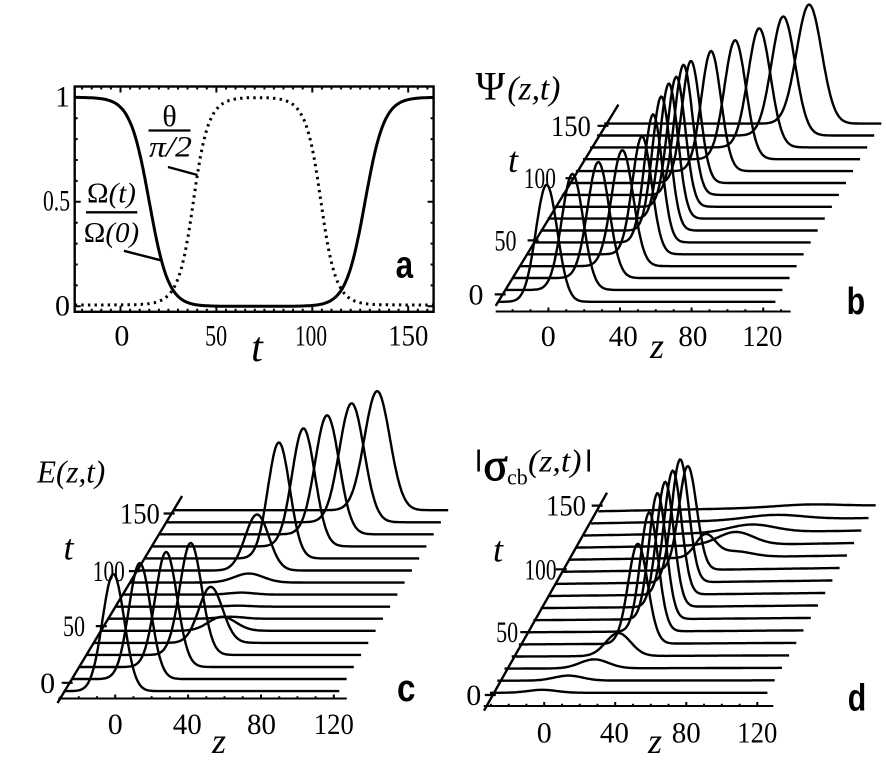 The height and width of the screenshot is (769, 886). Describe the element at coordinates (406, 689) in the screenshot. I see `svg-text: c` at that location.